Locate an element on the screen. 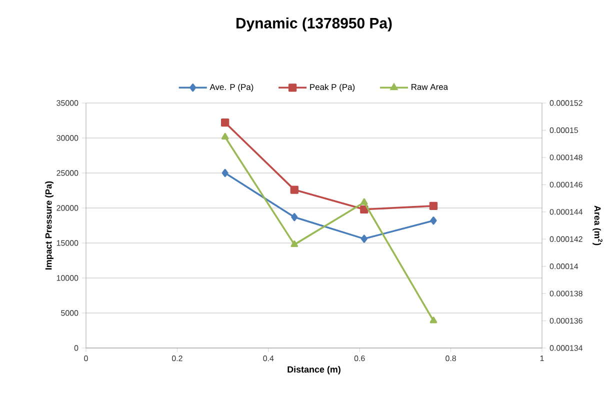  legend-label: Raw Area is located at coordinates (430, 87).